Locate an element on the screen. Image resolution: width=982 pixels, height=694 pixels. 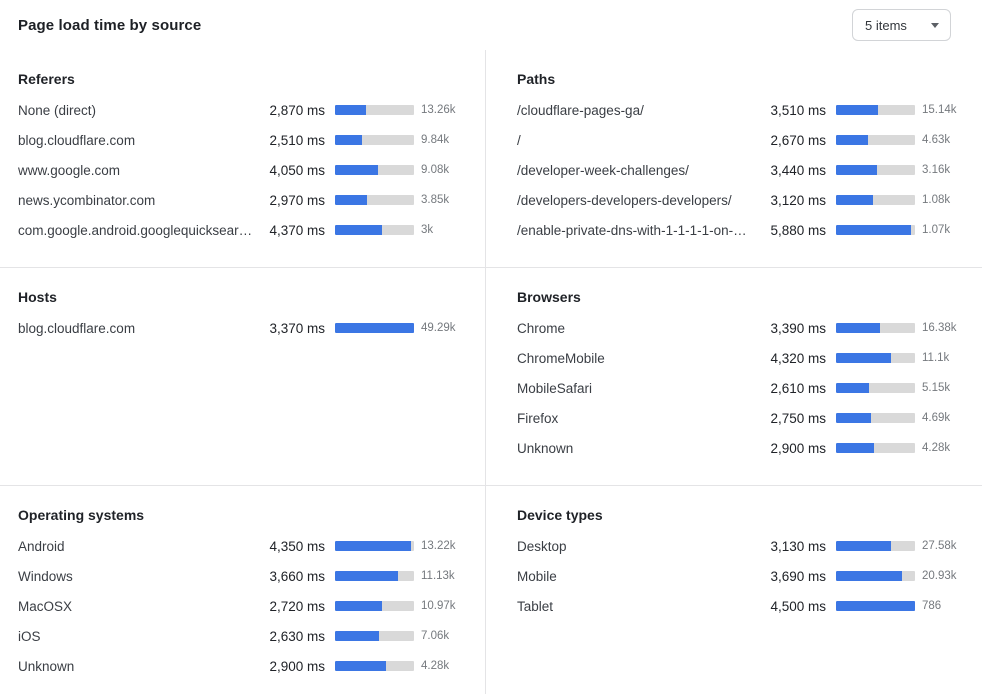
row-label: Firefox is located at coordinates (538, 418).